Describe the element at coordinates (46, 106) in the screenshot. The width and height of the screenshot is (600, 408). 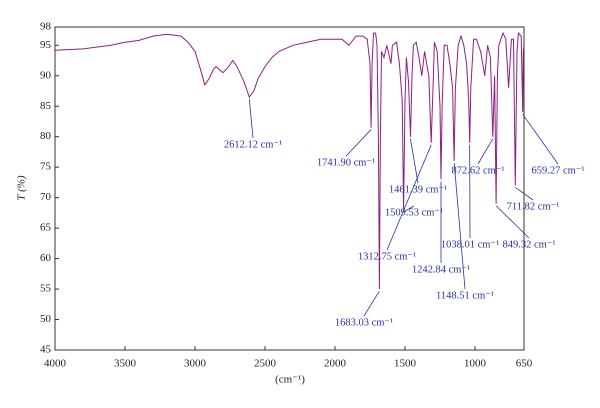
I see `y-tick-label: 85` at that location.